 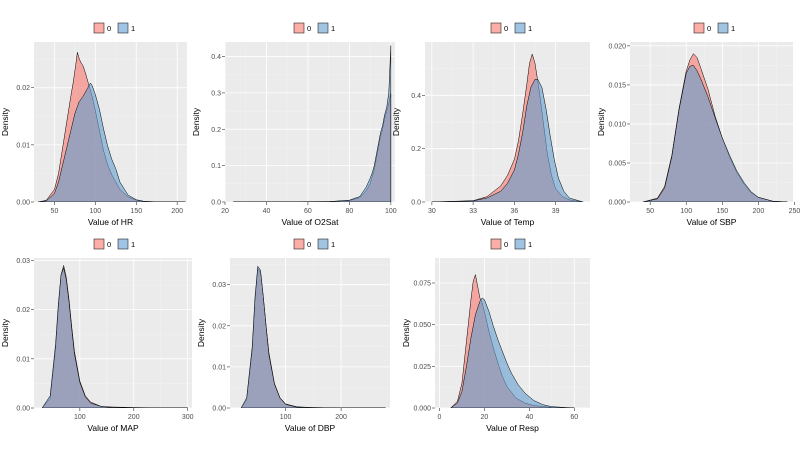 What do you see at coordinates (216, 166) in the screenshot?
I see `y-tick-label: 0.1` at bounding box center [216, 166].